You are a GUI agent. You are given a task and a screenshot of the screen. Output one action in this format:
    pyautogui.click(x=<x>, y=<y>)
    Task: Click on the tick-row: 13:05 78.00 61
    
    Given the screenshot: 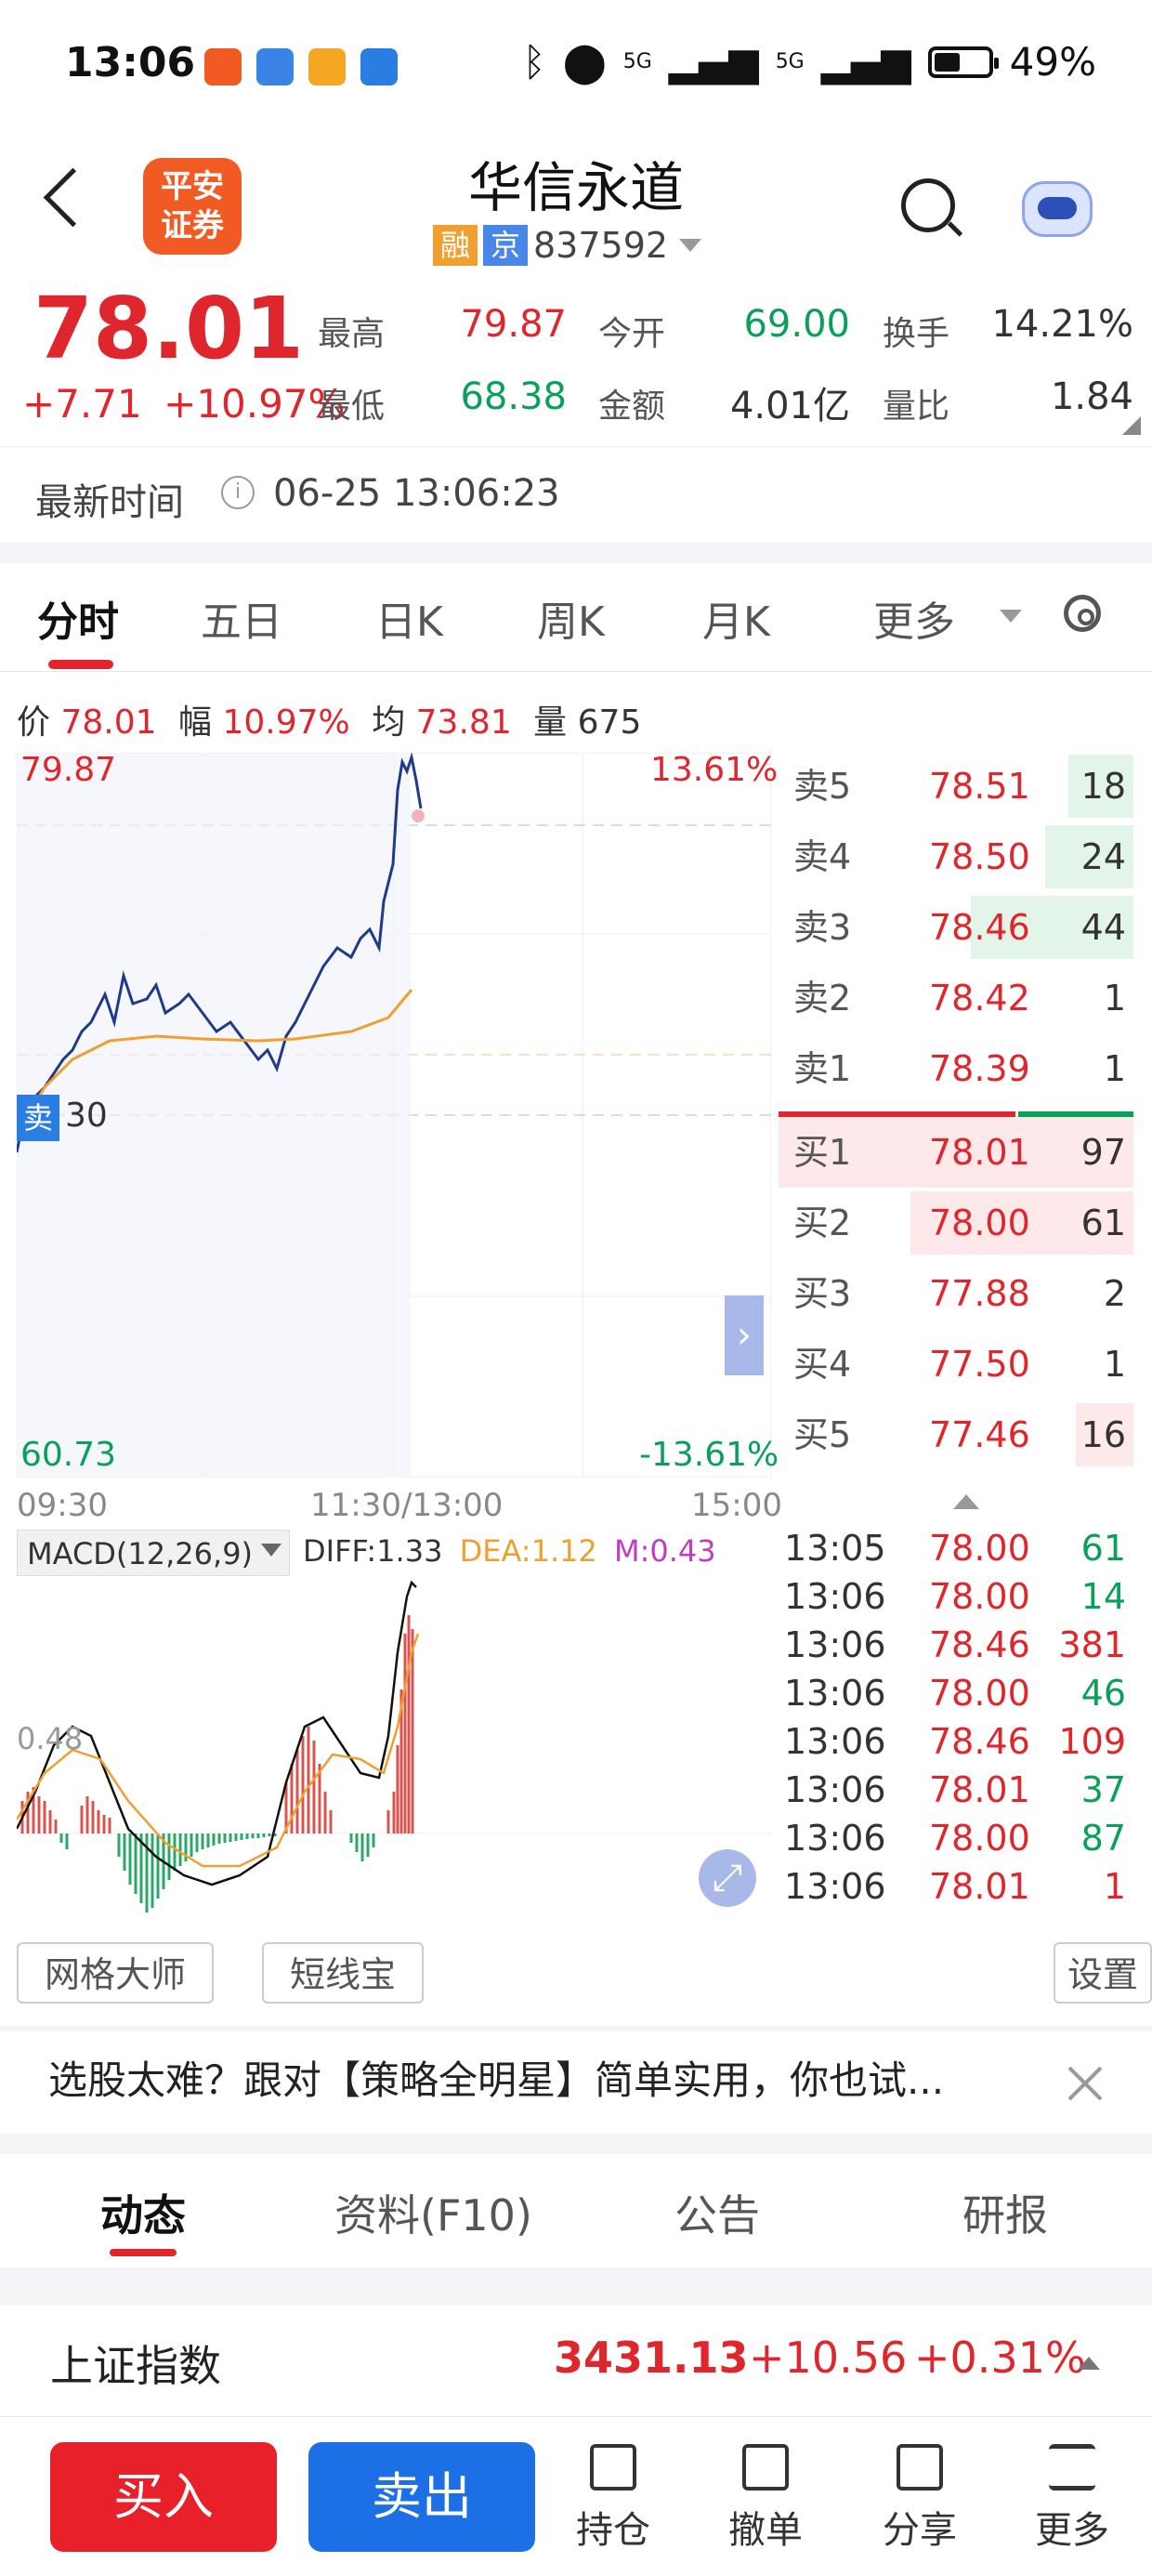 What is the action you would take?
    pyautogui.click(x=956, y=1548)
    